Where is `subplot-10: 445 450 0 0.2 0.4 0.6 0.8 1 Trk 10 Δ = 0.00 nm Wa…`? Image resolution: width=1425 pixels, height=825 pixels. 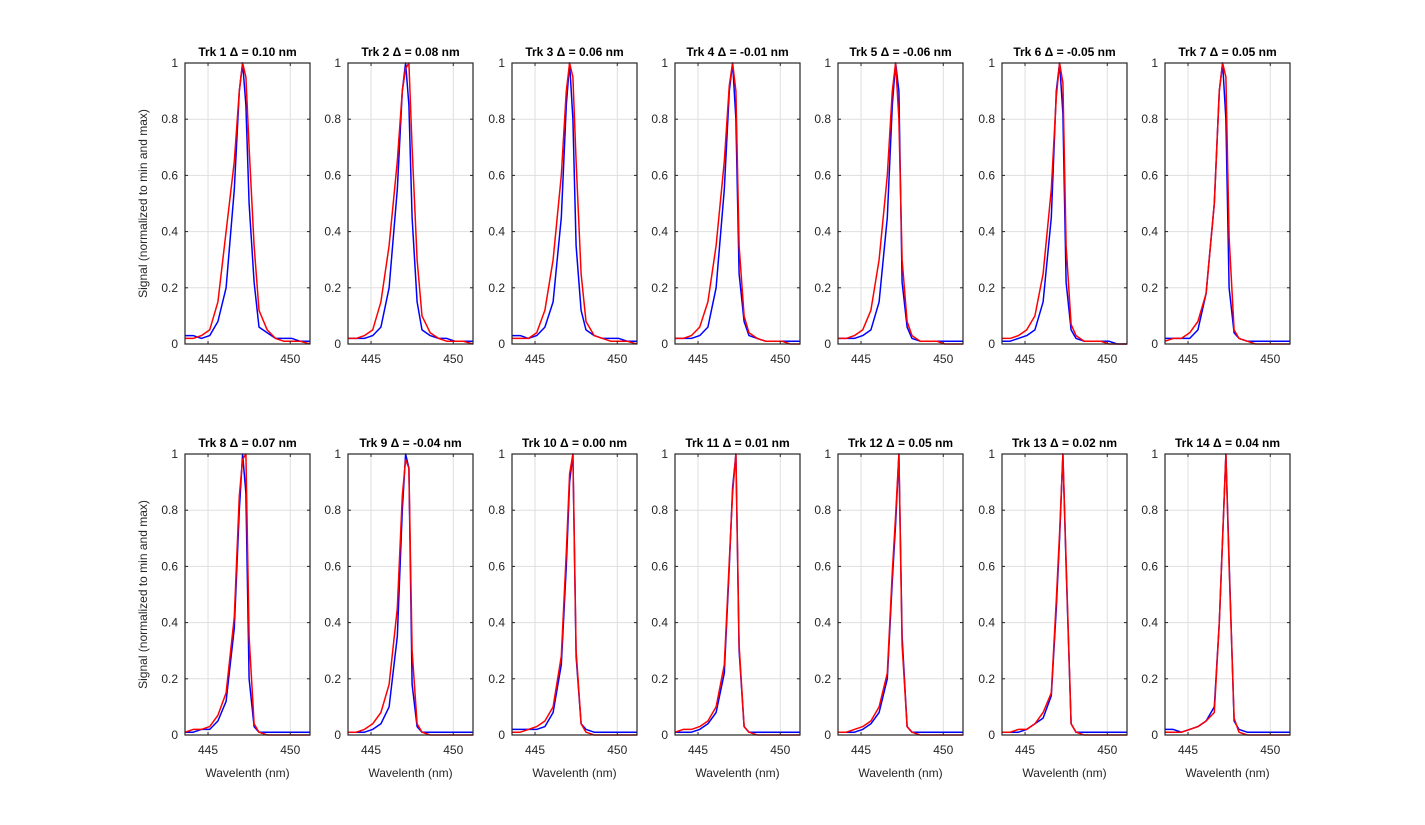 subplot-10: 445 450 0 0.2 0.4 0.6 0.8 1 Trk 10 Δ = 0.00 nm Wa… is located at coordinates (563, 608).